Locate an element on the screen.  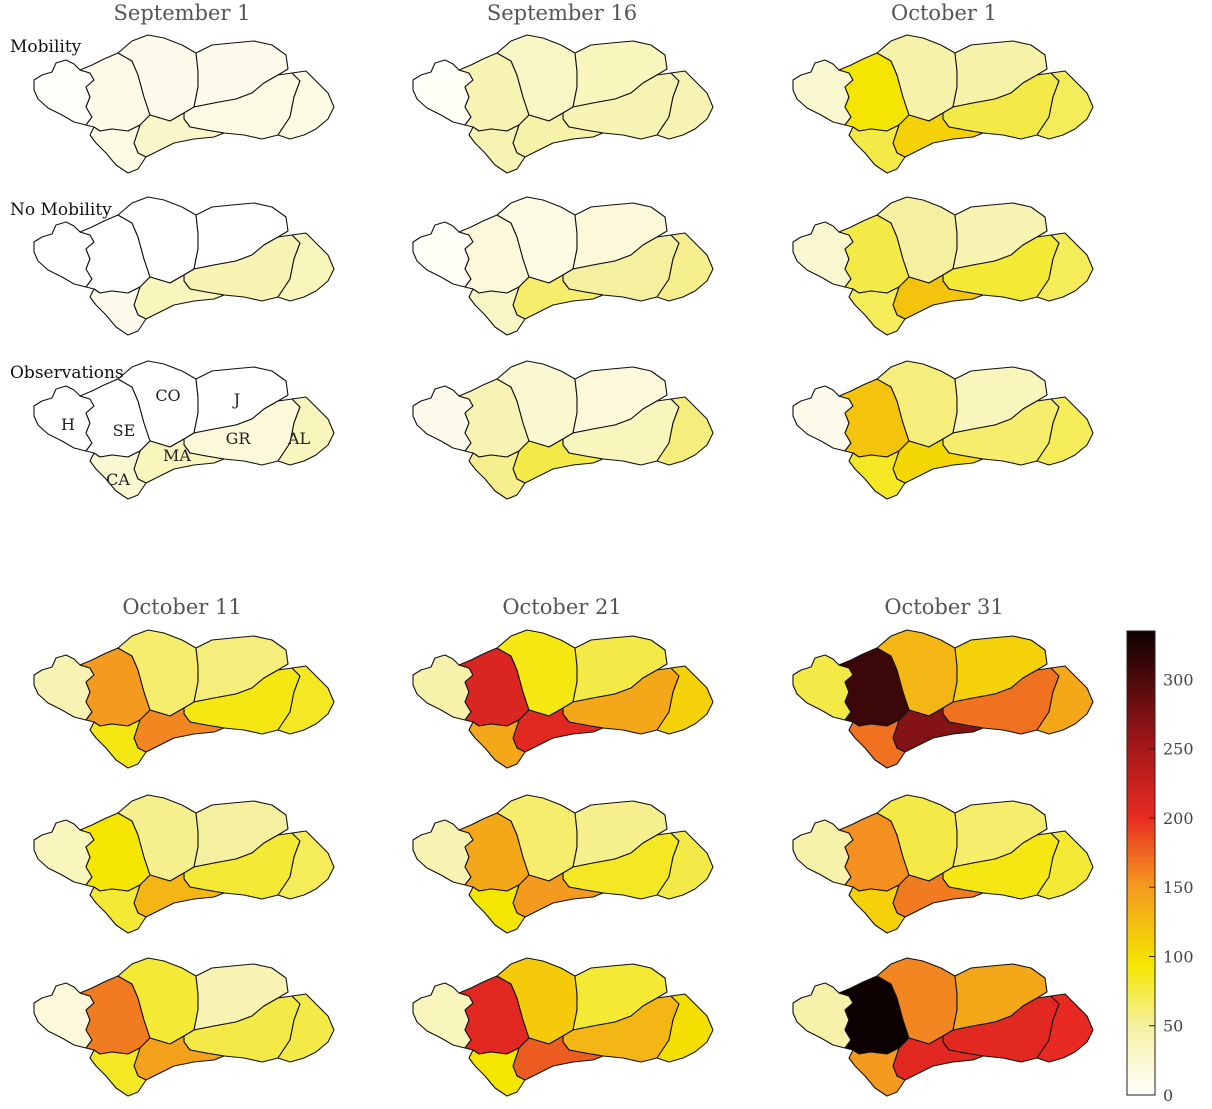
map-september-1-observations is located at coordinates (184, 430).